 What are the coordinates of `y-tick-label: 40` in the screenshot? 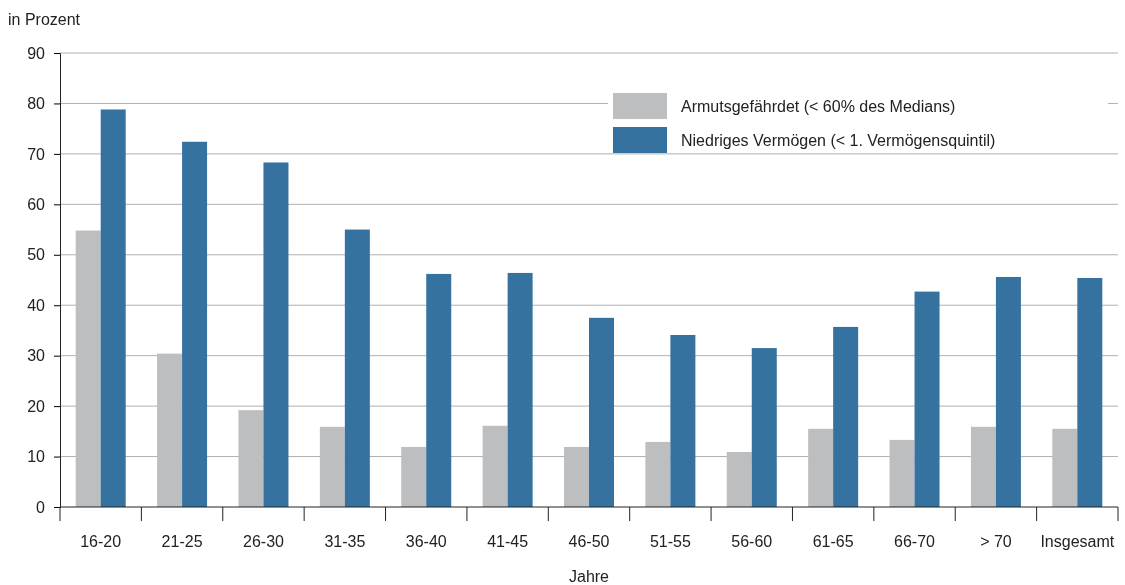 It's located at (36, 305).